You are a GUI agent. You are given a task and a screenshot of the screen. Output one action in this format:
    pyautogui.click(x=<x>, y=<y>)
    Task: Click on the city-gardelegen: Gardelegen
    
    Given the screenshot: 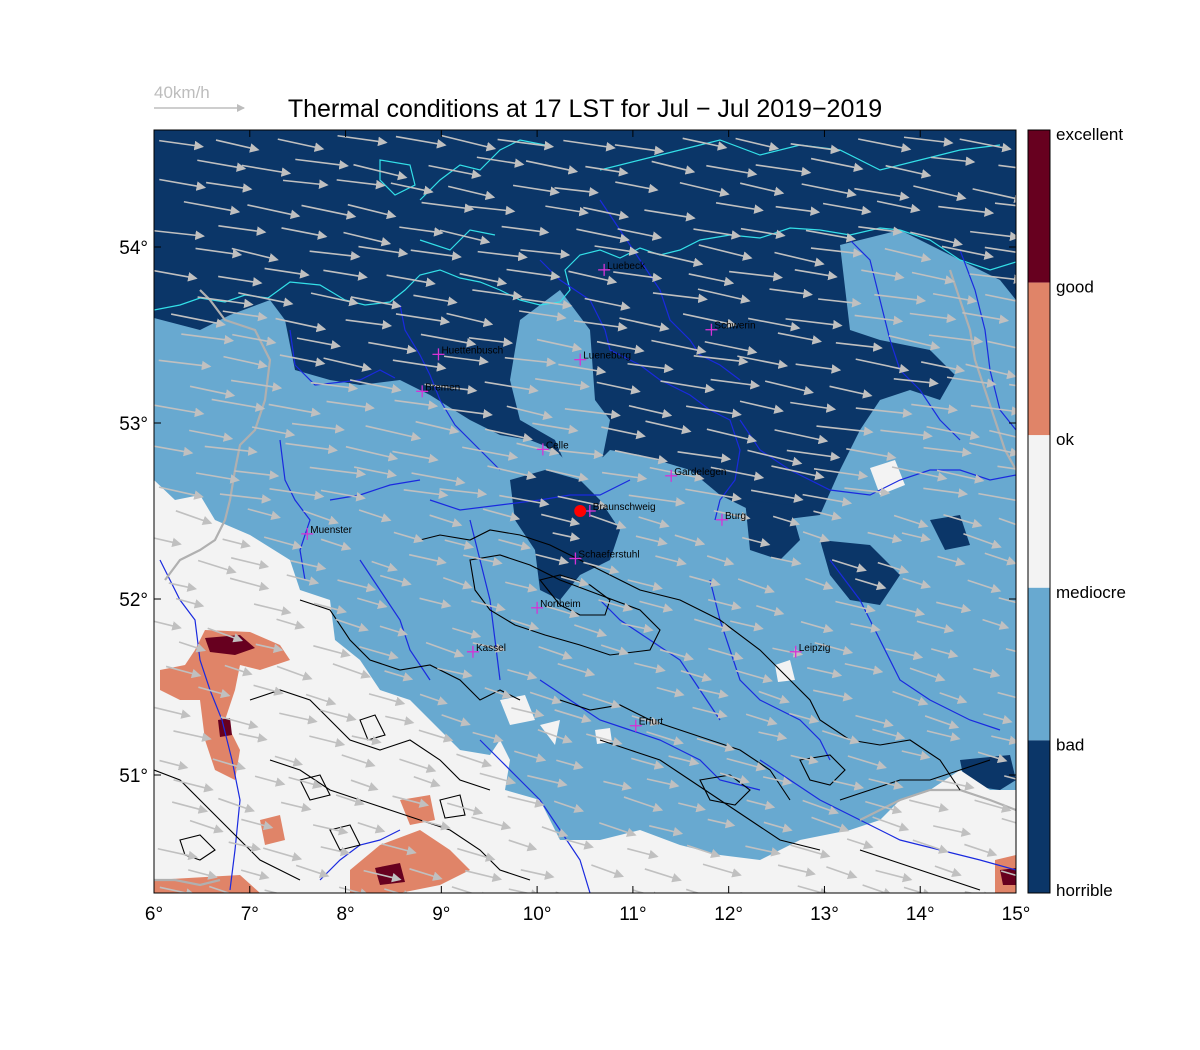 What is the action you would take?
    pyautogui.click(x=695, y=474)
    